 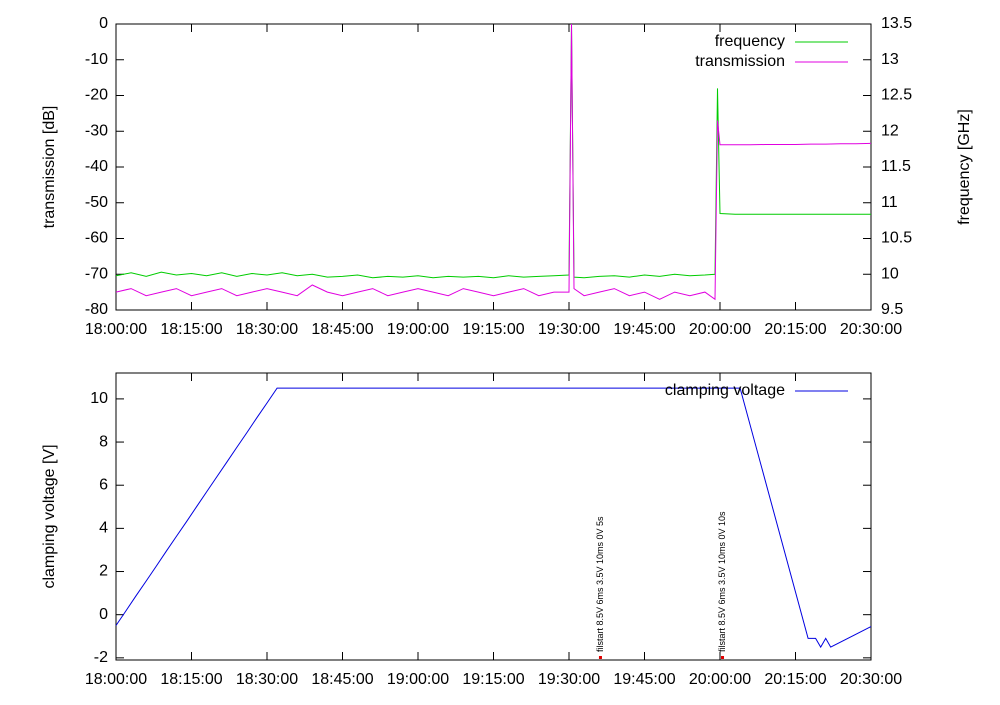 I want to click on y-tick-label: -40, so click(x=96, y=166).